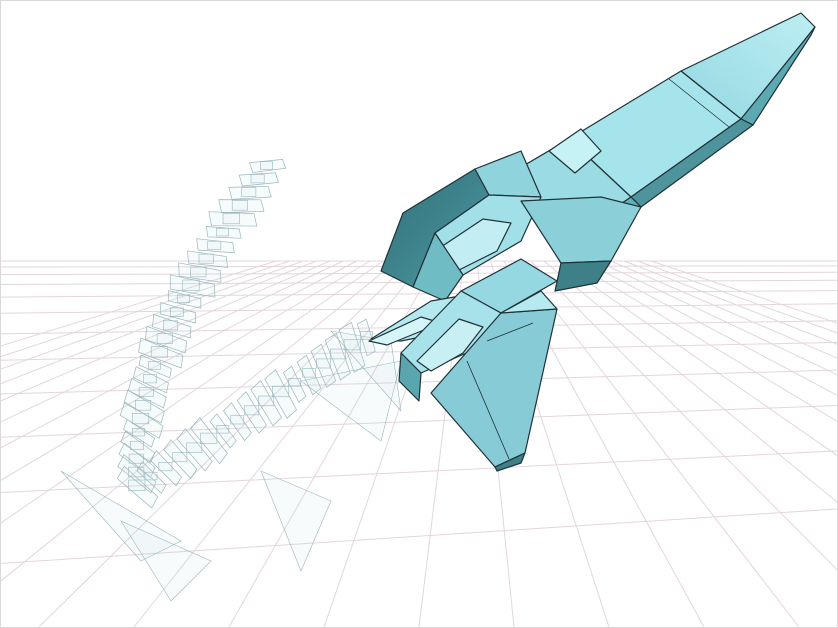 This screenshot has width=838, height=628. I want to click on side-pod-lower, so click(583, 276).